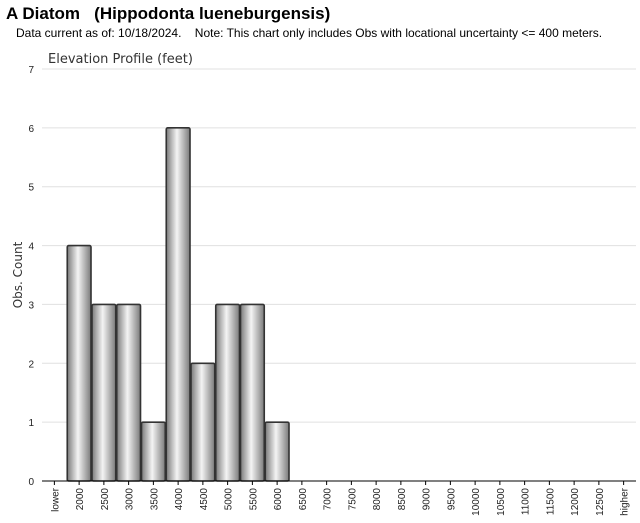 This screenshot has height=523, width=640. What do you see at coordinates (451, 499) in the screenshot?
I see `x-tick-label: 9500` at bounding box center [451, 499].